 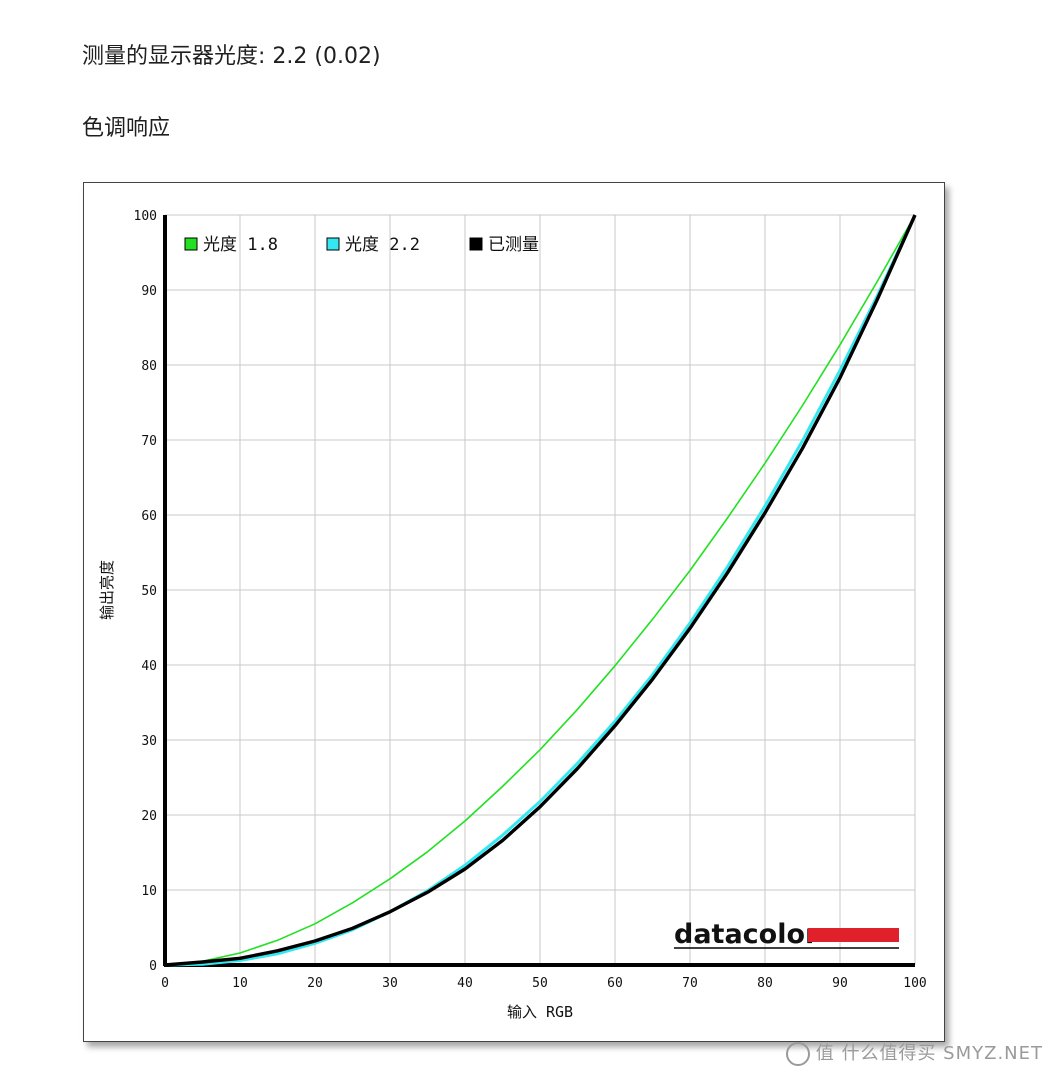 I want to click on watermark: 值 什么值得买 SMYZ.NET, so click(x=914, y=1052).